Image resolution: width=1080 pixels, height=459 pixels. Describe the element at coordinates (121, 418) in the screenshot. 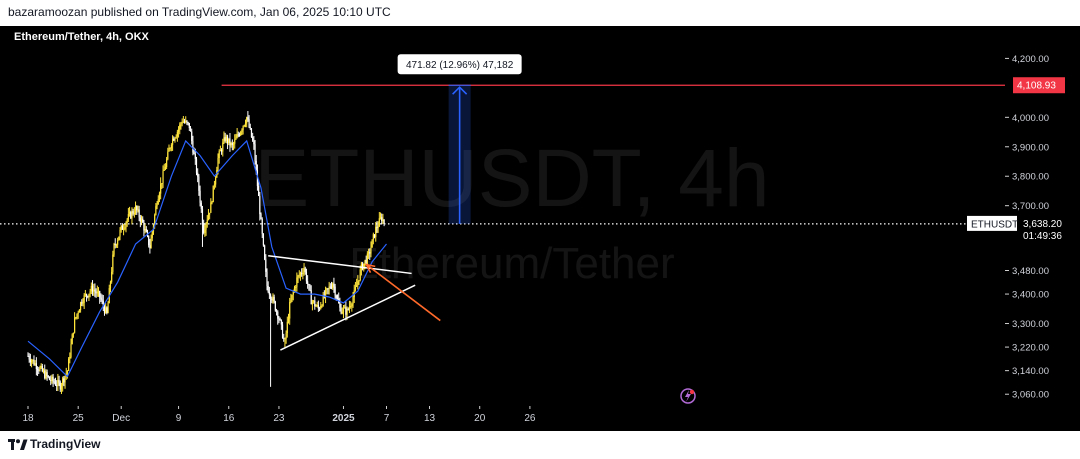

I see `x-tick-label: Dec` at that location.